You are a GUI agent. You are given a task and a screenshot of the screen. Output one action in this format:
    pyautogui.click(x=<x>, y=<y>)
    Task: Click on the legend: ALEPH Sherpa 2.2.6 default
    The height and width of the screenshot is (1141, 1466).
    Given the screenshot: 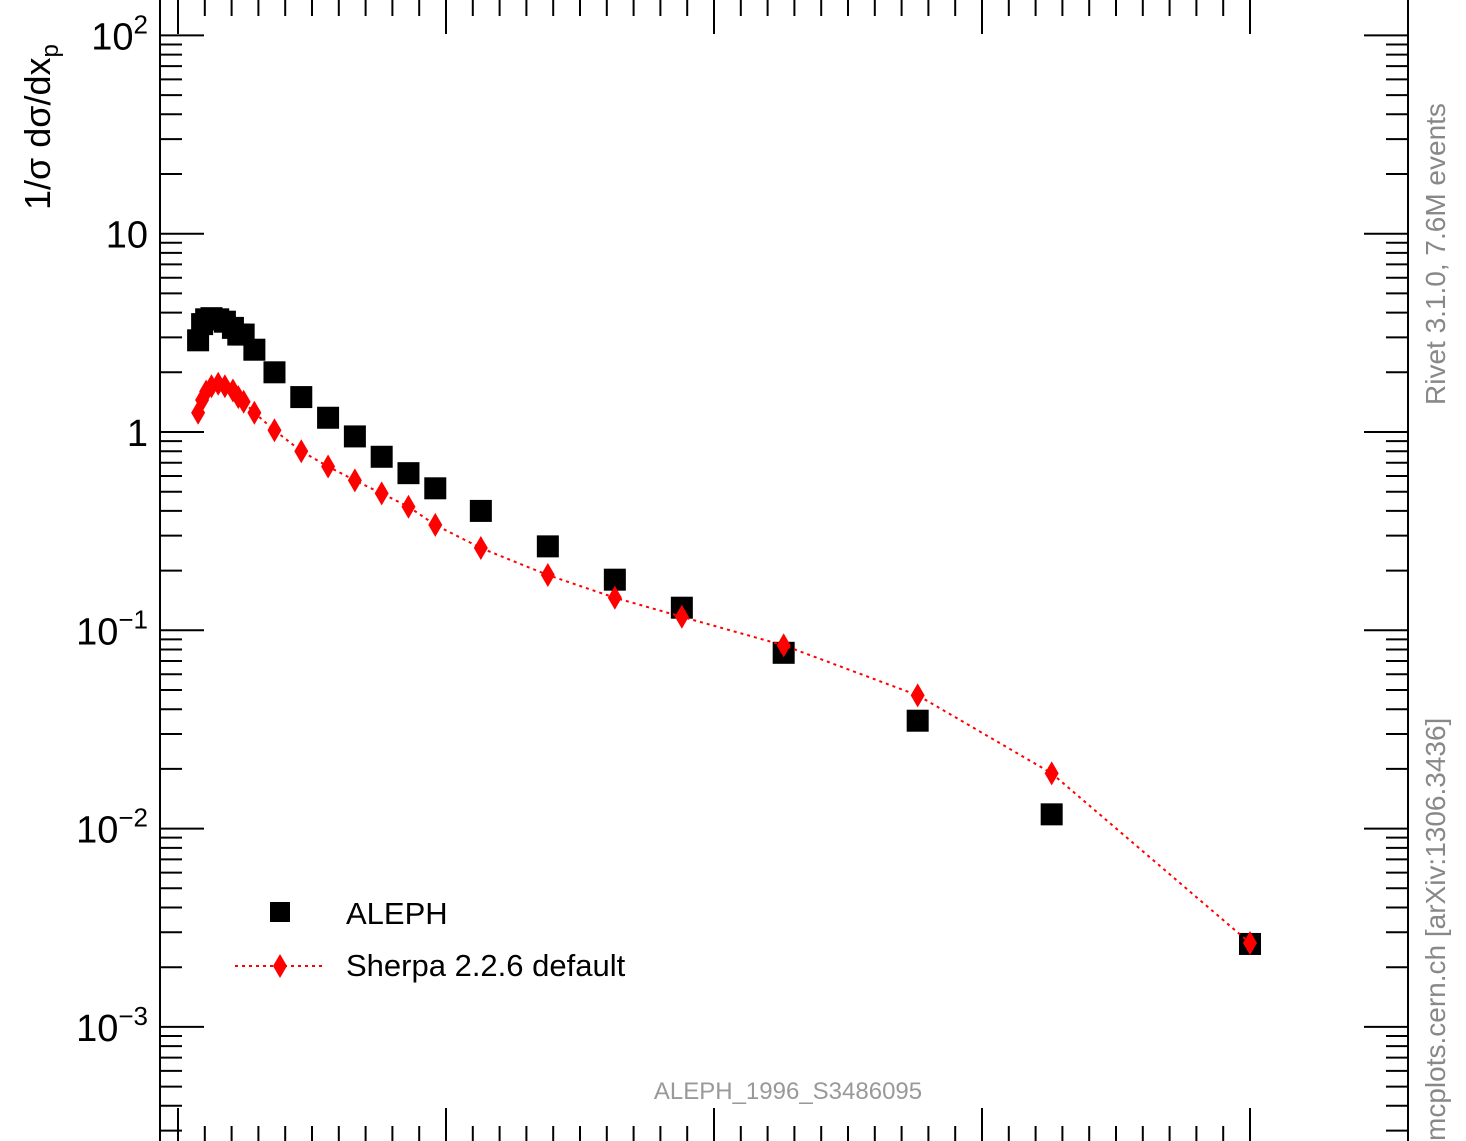 What is the action you would take?
    pyautogui.click(x=430, y=939)
    